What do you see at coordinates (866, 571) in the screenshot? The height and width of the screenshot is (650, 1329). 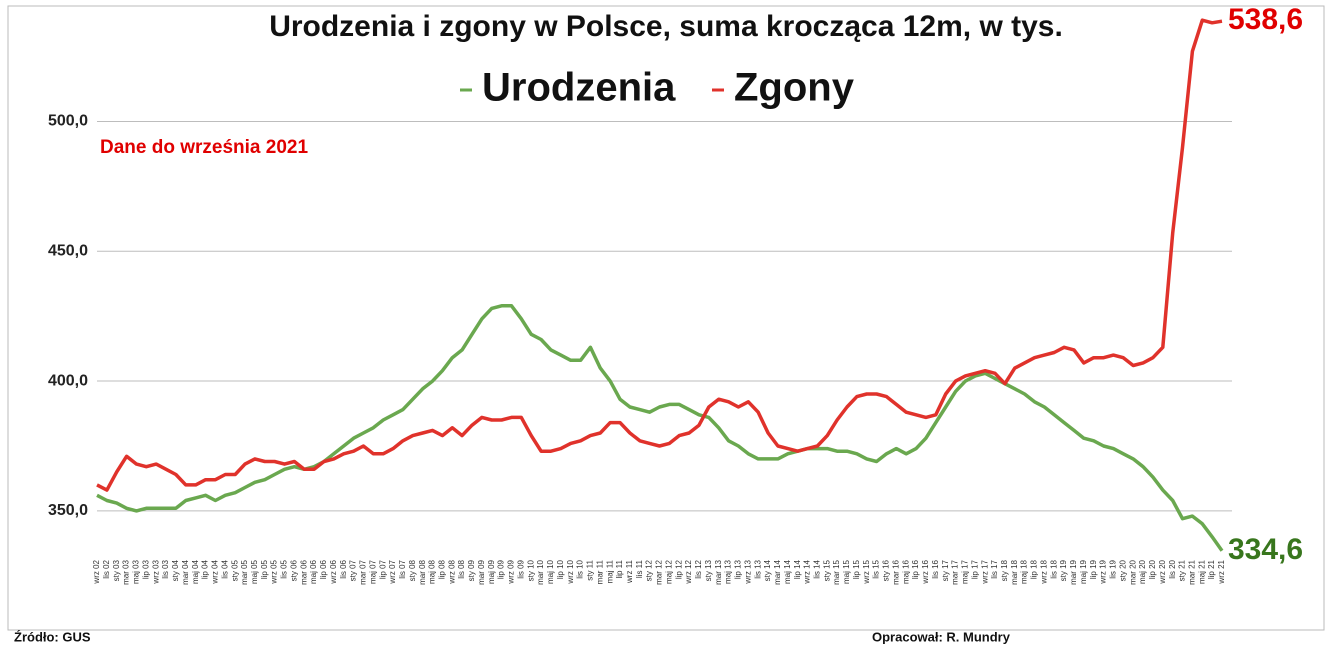 I see `x-tick-label: wrz 15` at bounding box center [866, 571].